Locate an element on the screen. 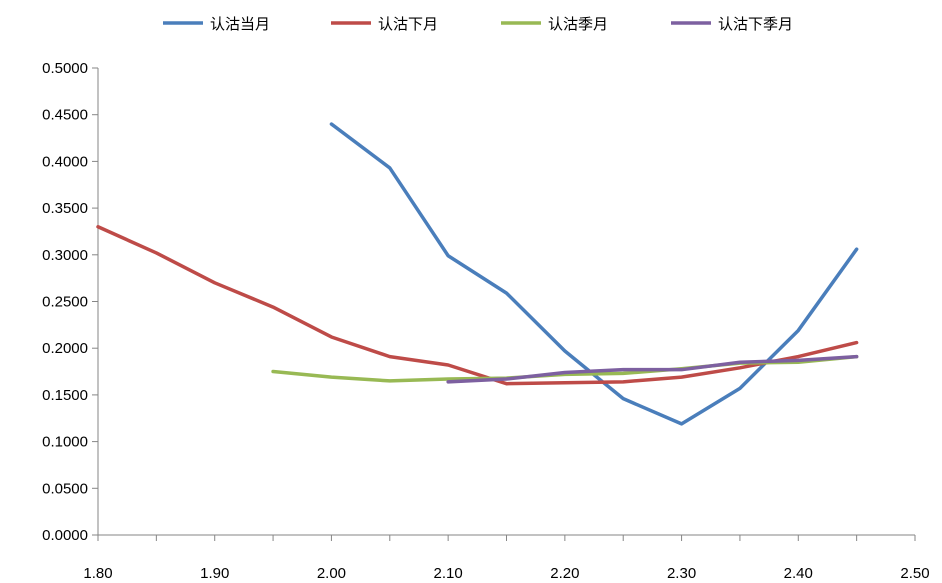  y-tick-label: 0.5000 is located at coordinates (65, 68).